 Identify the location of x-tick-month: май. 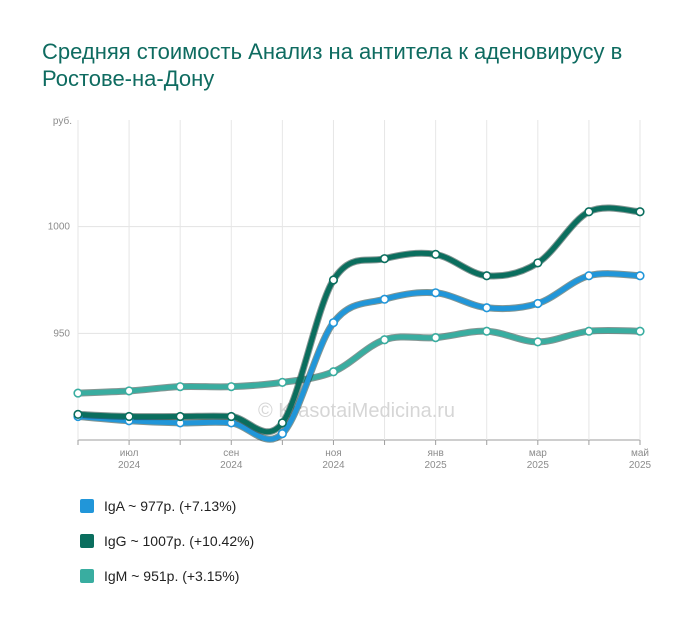
(640, 453).